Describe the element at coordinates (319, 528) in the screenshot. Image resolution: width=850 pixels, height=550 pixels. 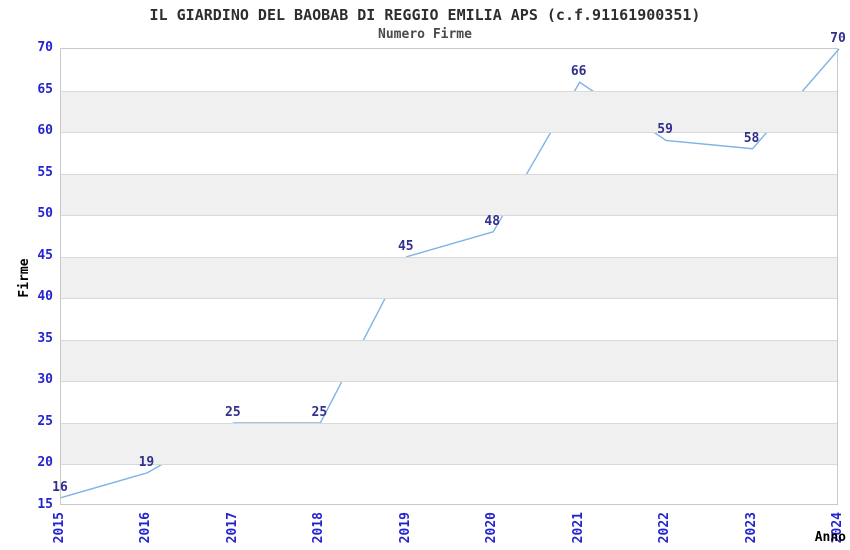
I see `x-tick-label: 2018` at that location.